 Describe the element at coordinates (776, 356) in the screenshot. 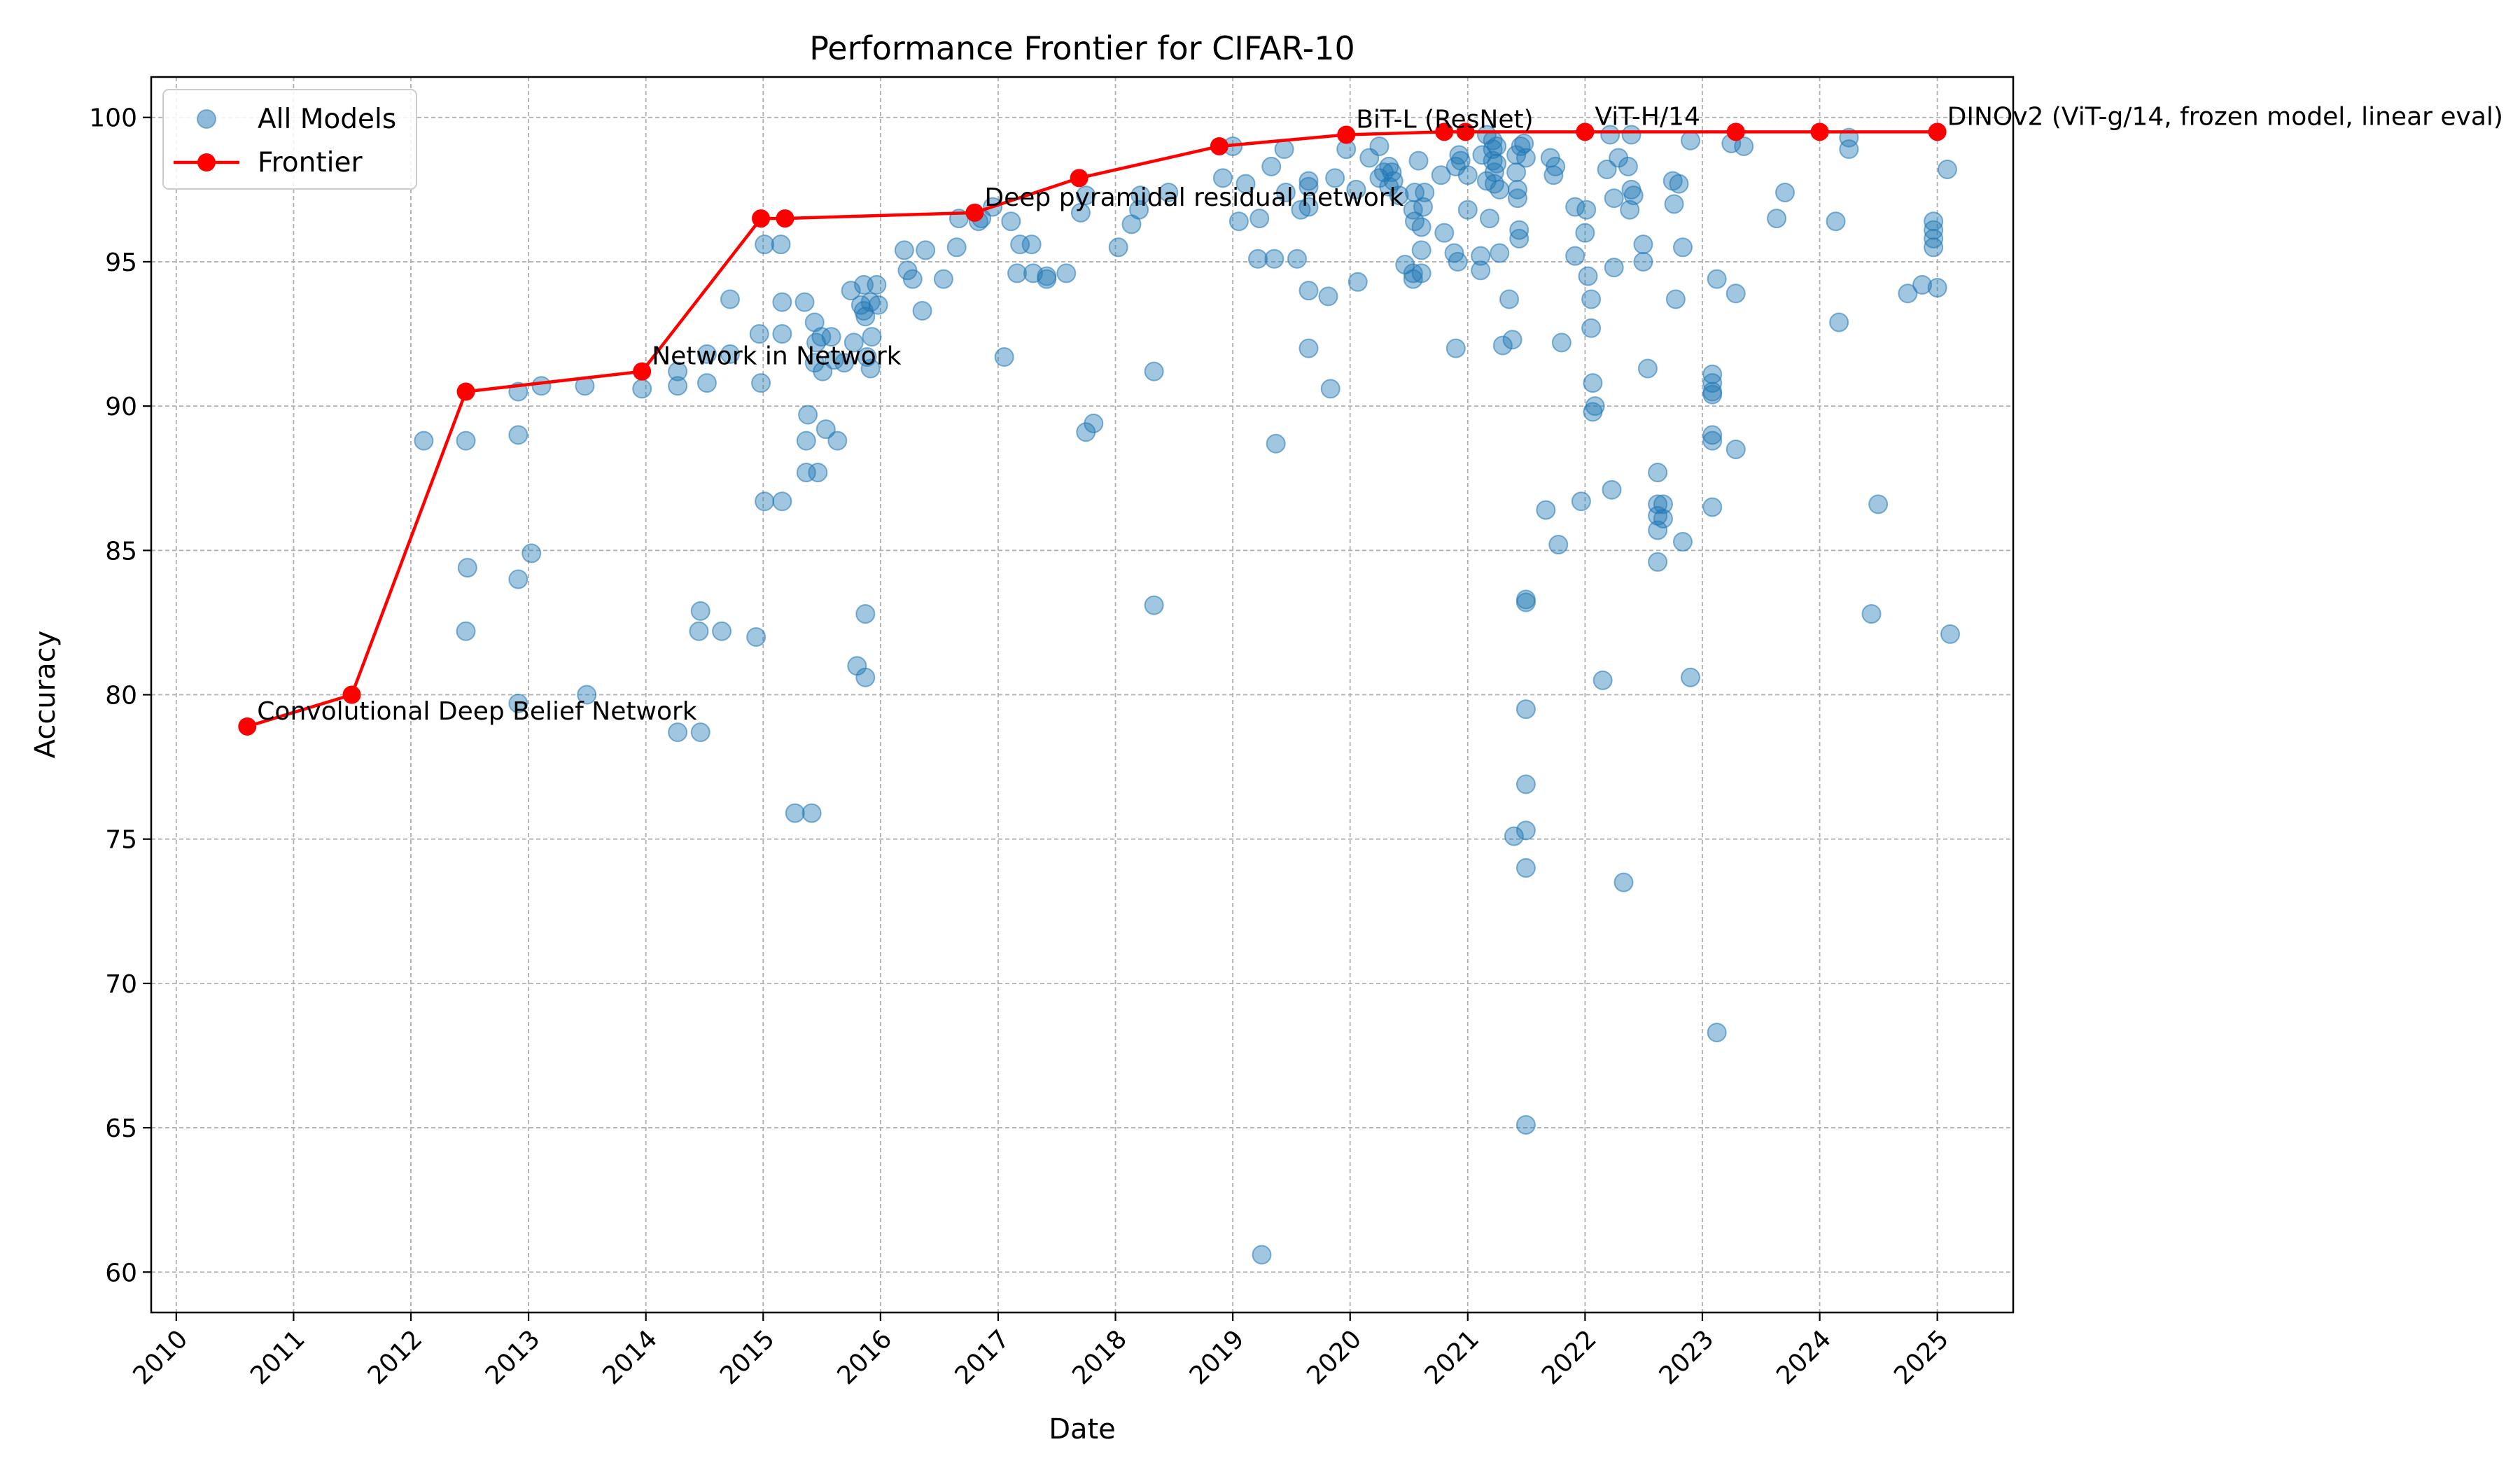

I see `annotation-label: Network in Network` at that location.